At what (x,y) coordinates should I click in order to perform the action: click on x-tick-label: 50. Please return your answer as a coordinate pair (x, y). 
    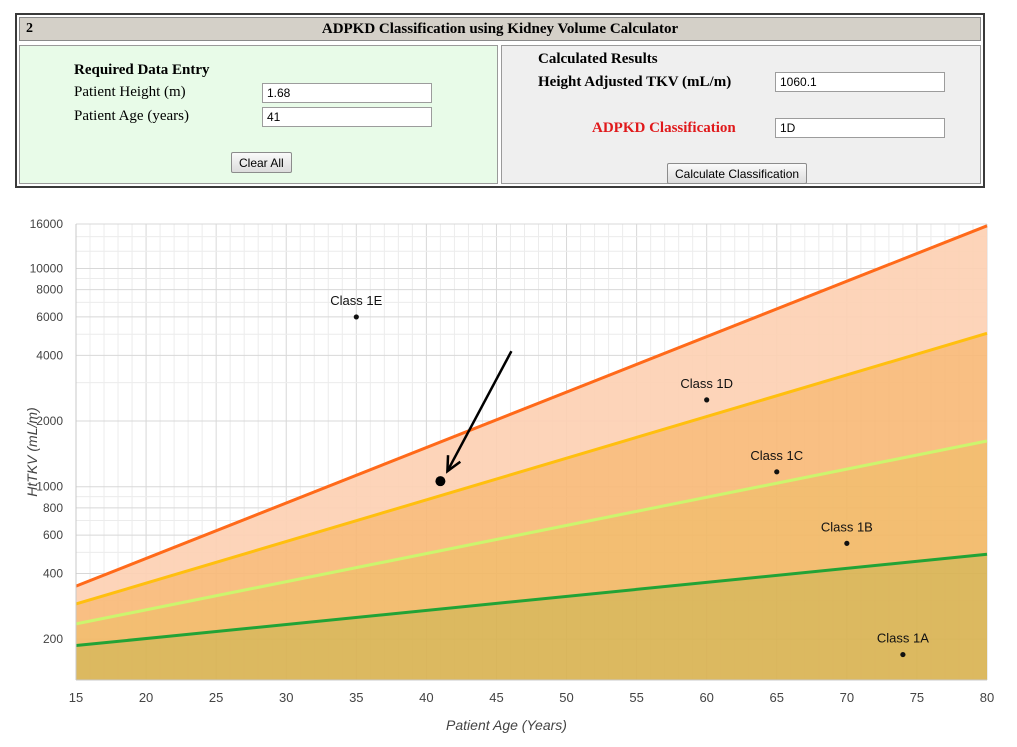
    Looking at the image, I should click on (566, 697).